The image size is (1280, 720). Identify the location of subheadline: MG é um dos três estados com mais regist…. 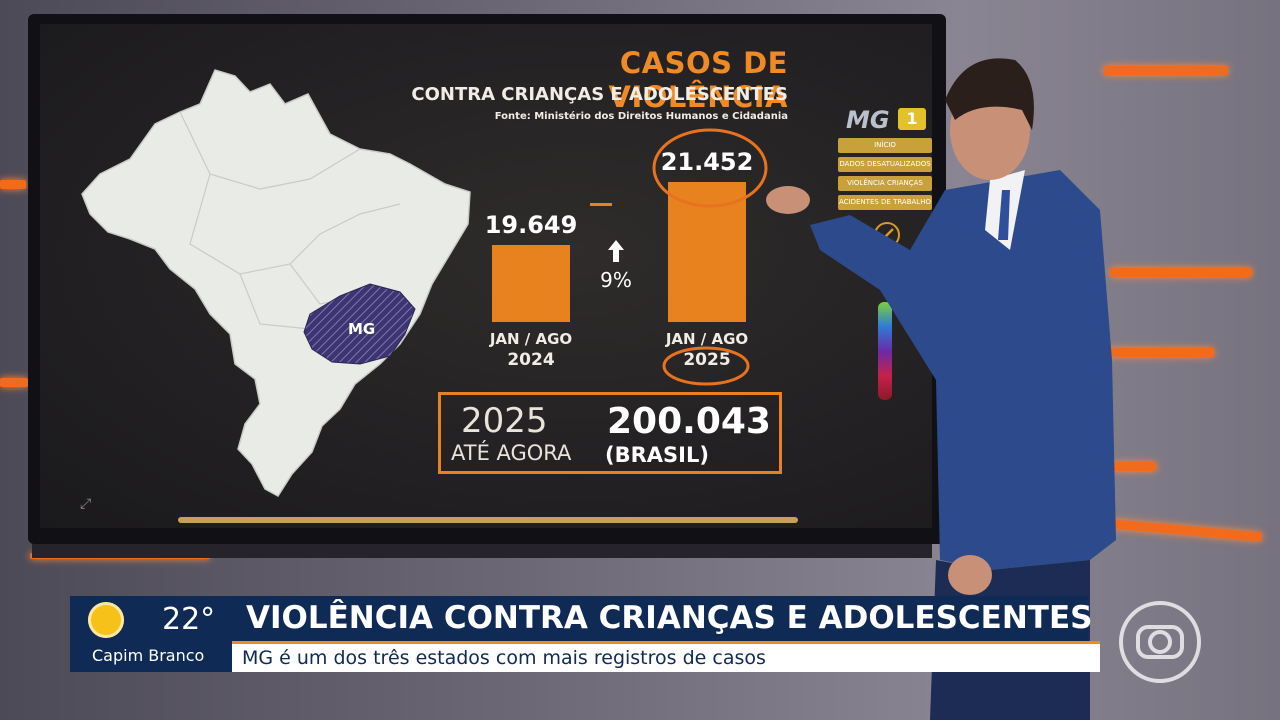
(504, 658).